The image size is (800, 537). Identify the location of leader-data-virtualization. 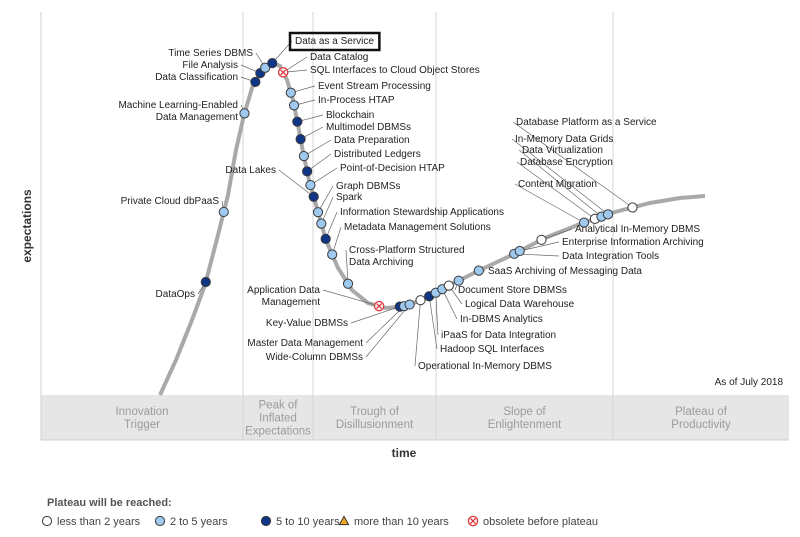
(560, 183).